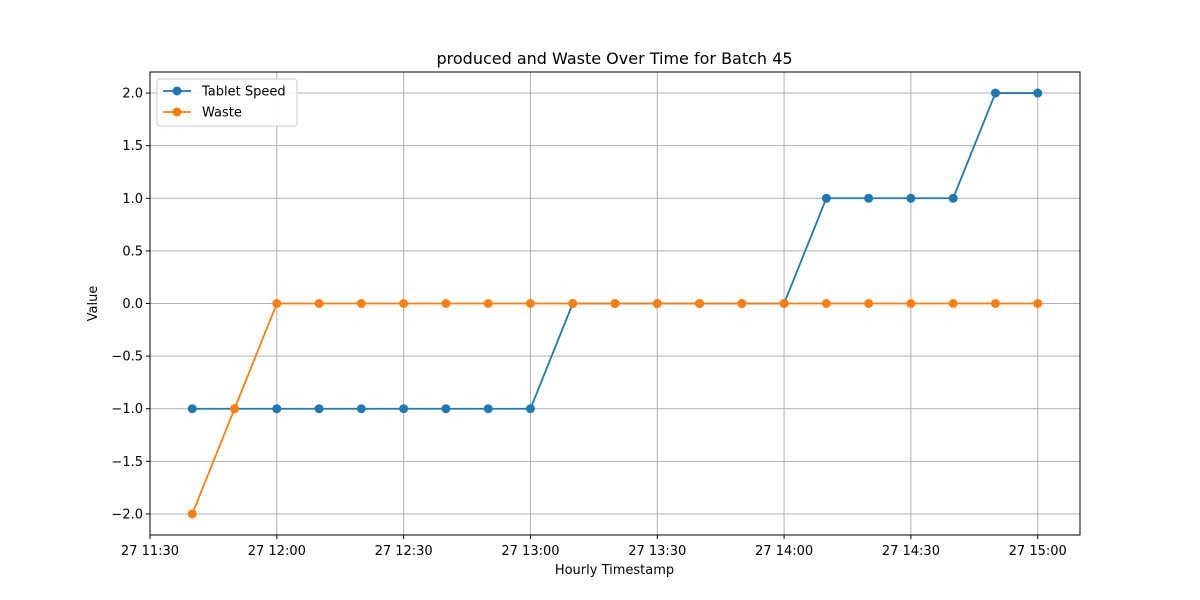 The width and height of the screenshot is (1200, 600). What do you see at coordinates (911, 551) in the screenshot?
I see `x-tick-label: 27 14:30` at bounding box center [911, 551].